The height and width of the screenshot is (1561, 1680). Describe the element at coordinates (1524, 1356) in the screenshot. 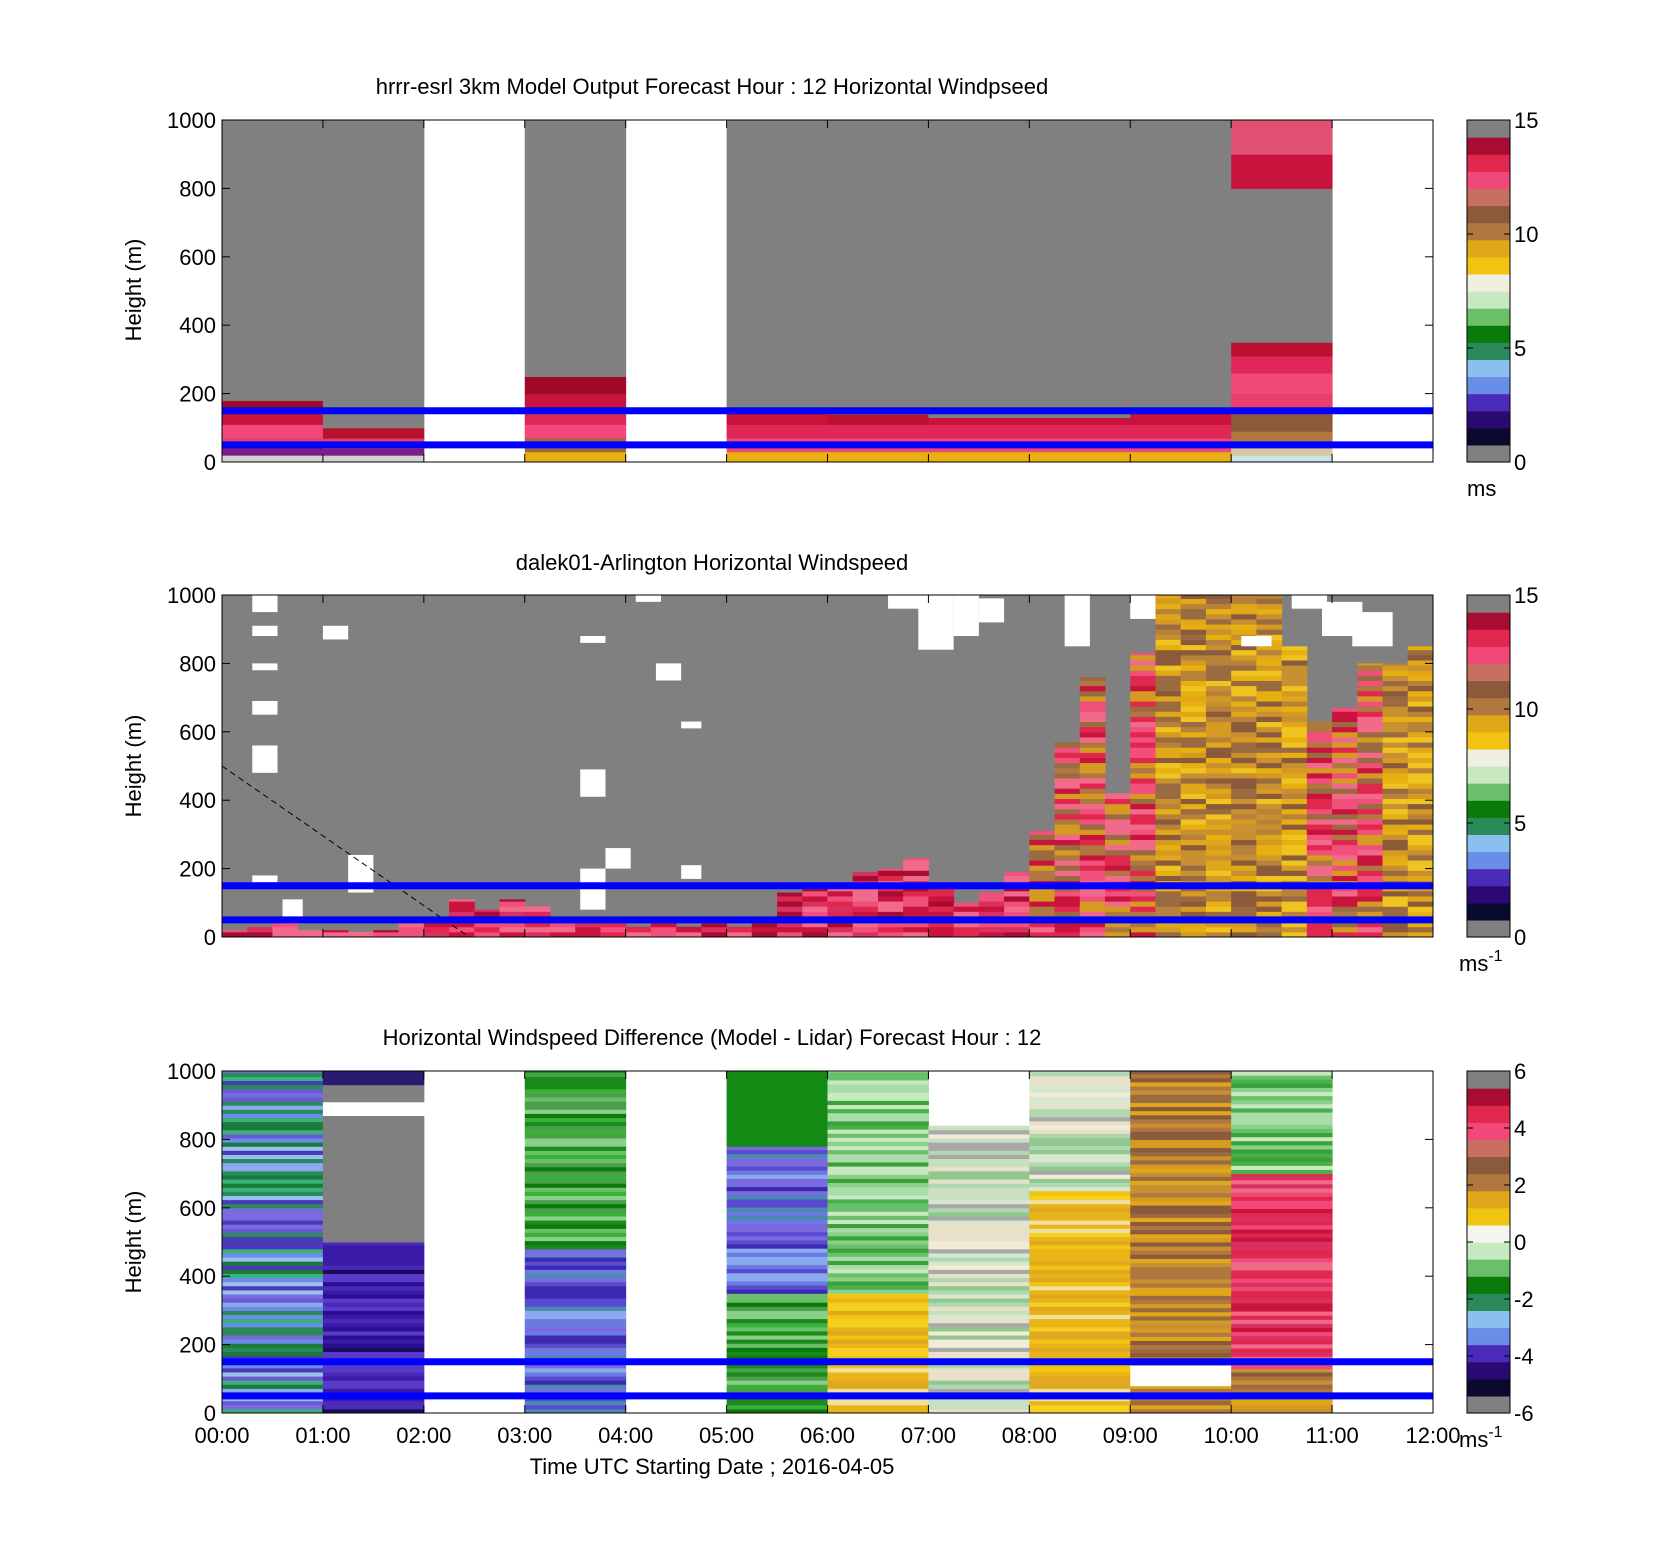

I see `colorbar-tick-label: -4` at that location.